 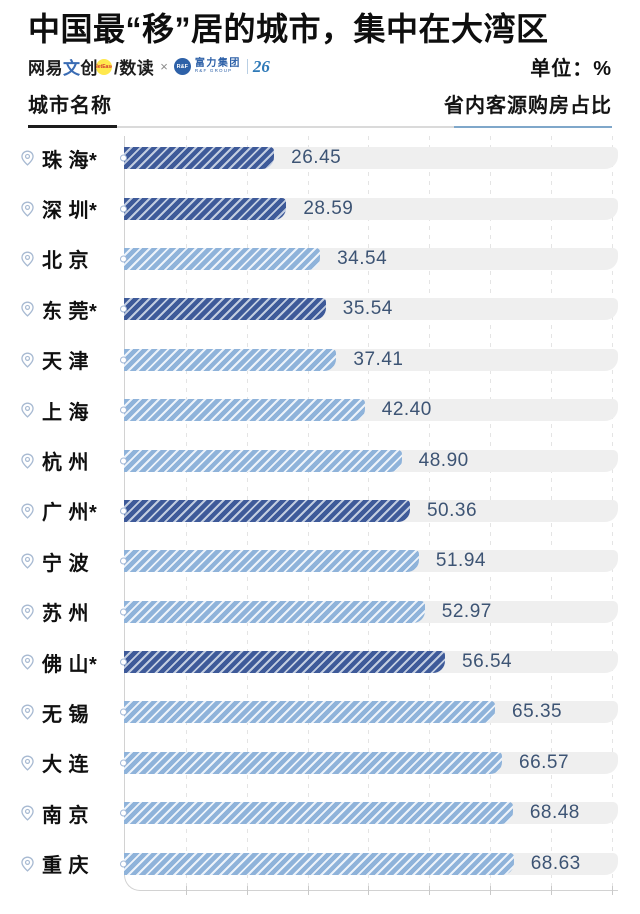 What do you see at coordinates (247, 66) in the screenshot?
I see `logo-divider` at bounding box center [247, 66].